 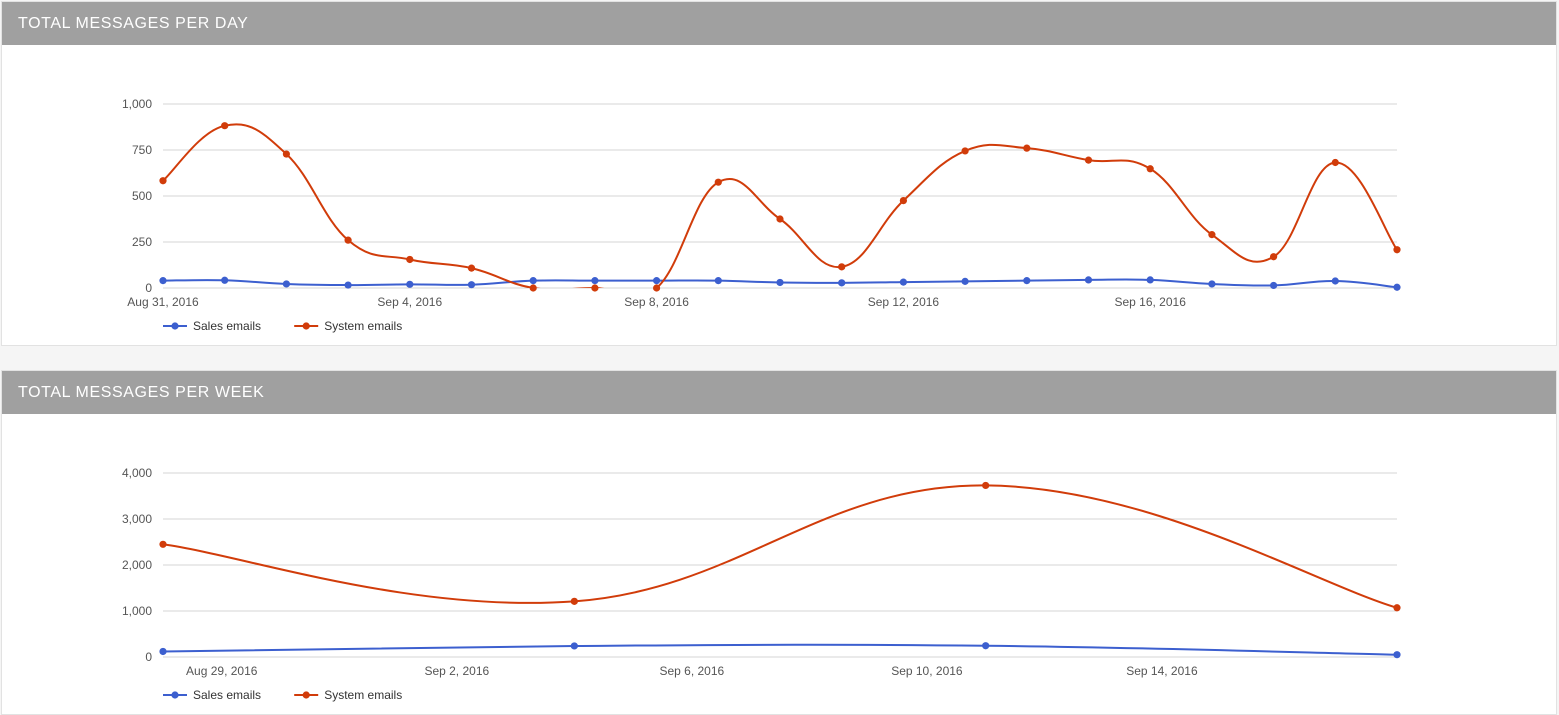 What do you see at coordinates (1162, 671) in the screenshot?
I see `x-tick-label: Sep 14, 2016` at bounding box center [1162, 671].